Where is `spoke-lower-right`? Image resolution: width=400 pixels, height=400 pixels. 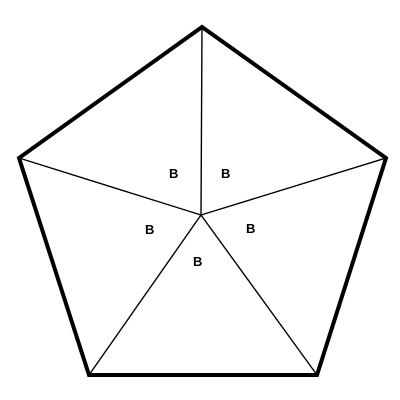
spoke-lower-right is located at coordinates (259, 295).